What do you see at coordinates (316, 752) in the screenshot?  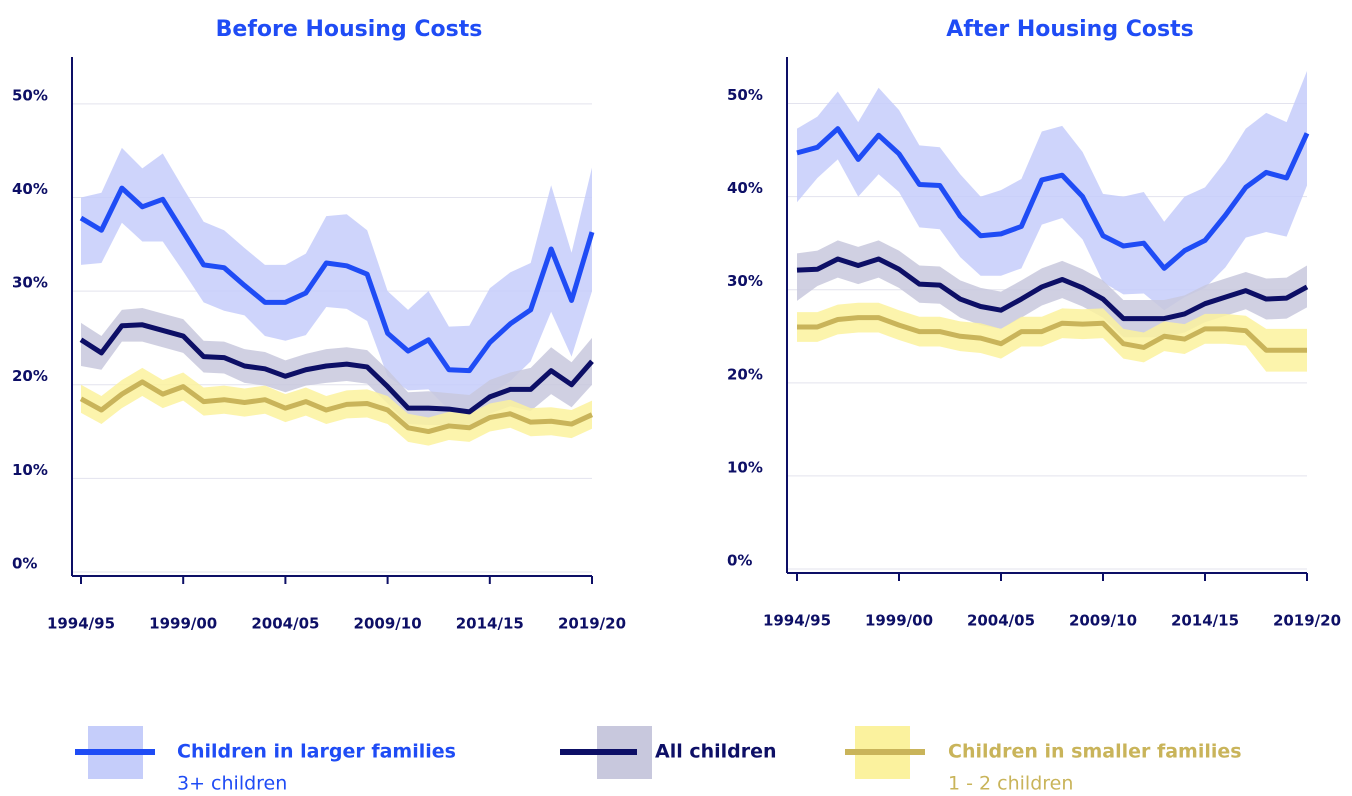 I see `legend-label: Children in larger families` at bounding box center [316, 752].